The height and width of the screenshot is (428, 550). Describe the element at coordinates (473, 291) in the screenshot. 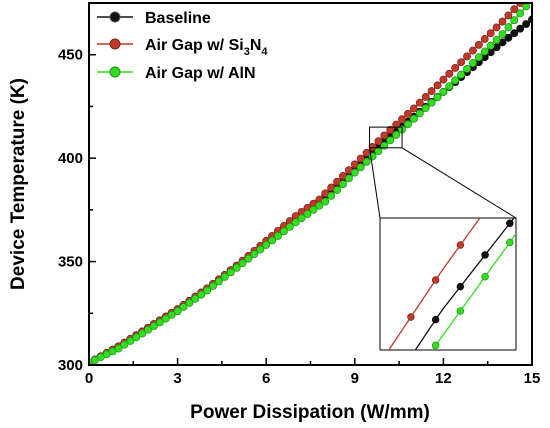

I see `inset-line-aln` at that location.